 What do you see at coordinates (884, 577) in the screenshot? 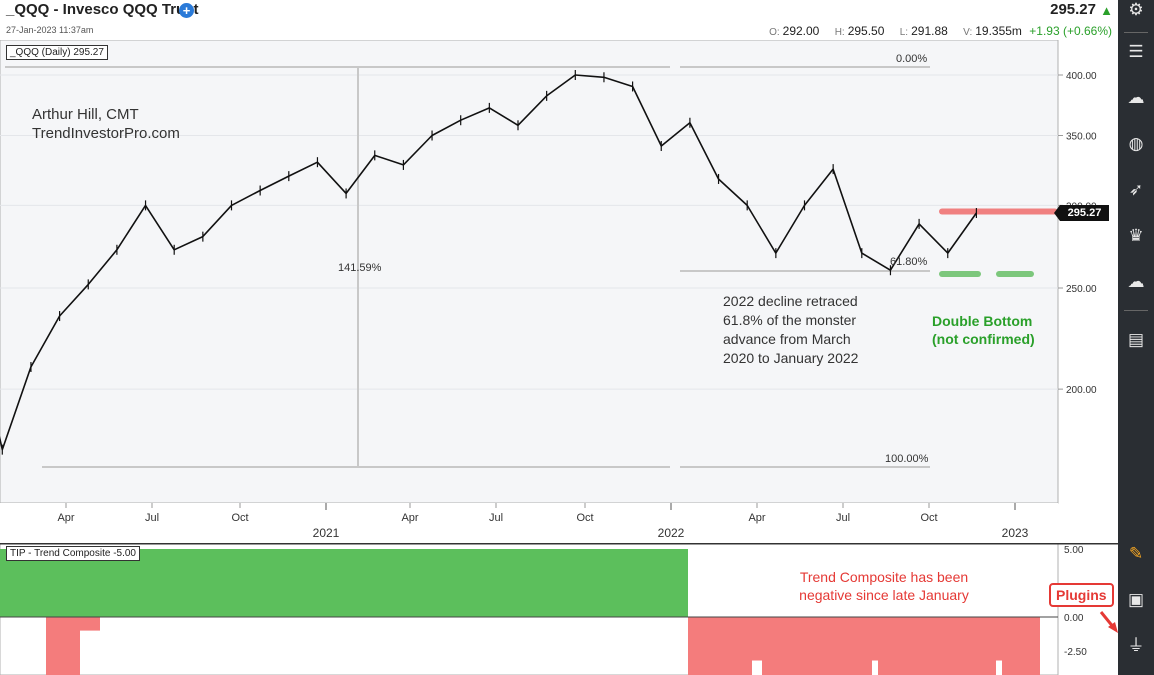
I see `trend-annotation-line1: Trend Composite has been` at bounding box center [884, 577].